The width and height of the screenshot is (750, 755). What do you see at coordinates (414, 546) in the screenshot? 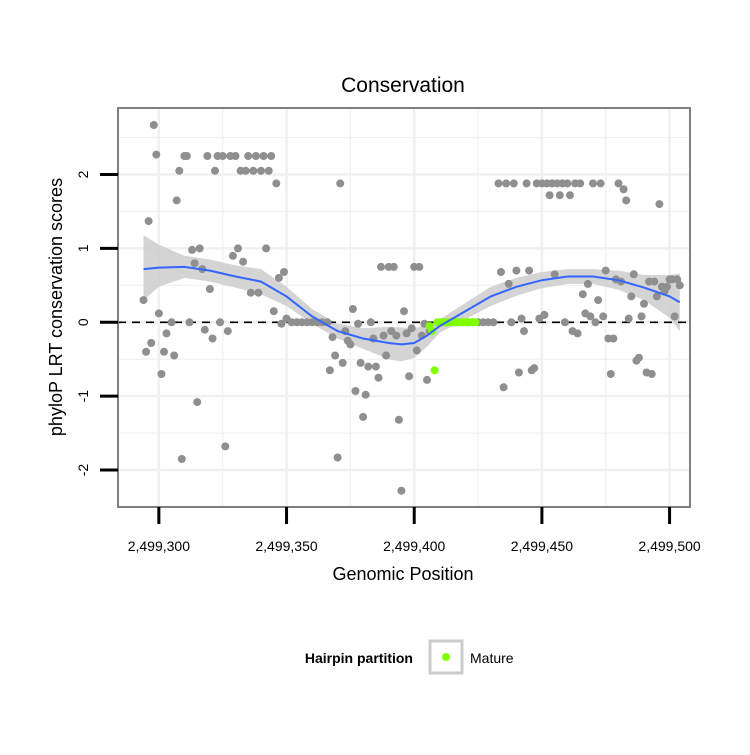
I see `x-tick-label: 2,499,400` at bounding box center [414, 546].